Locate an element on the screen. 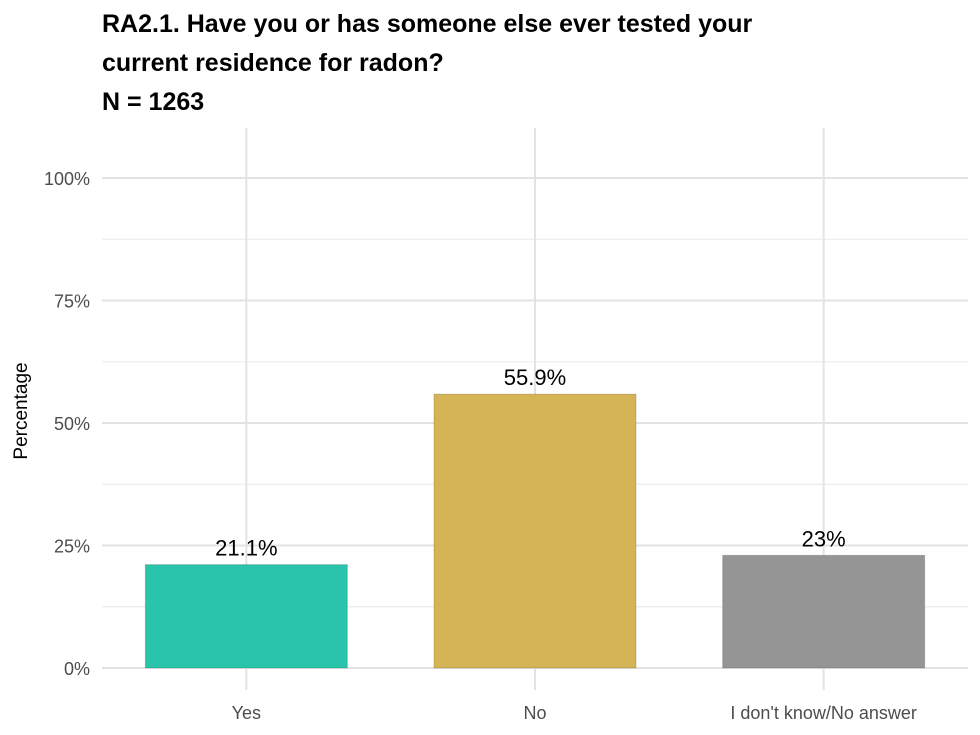 This screenshot has width=980, height=735. bar-value-label: 23% is located at coordinates (824, 538).